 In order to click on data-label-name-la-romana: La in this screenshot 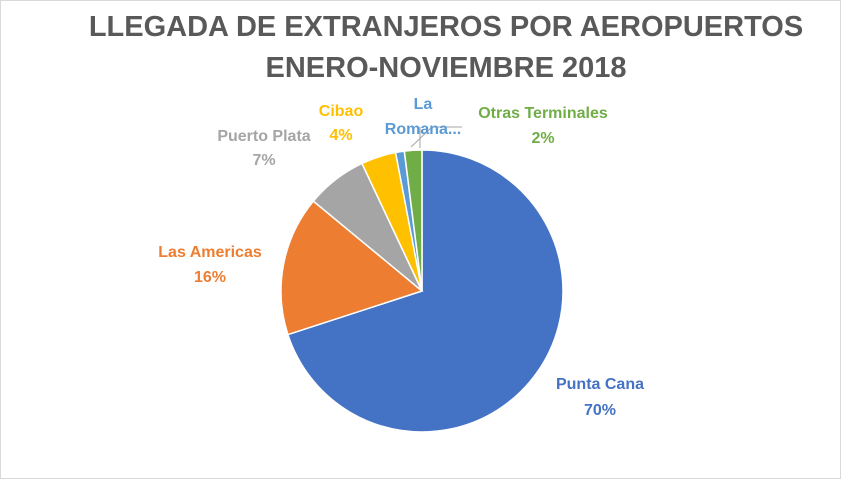, I will do `click(423, 104)`.